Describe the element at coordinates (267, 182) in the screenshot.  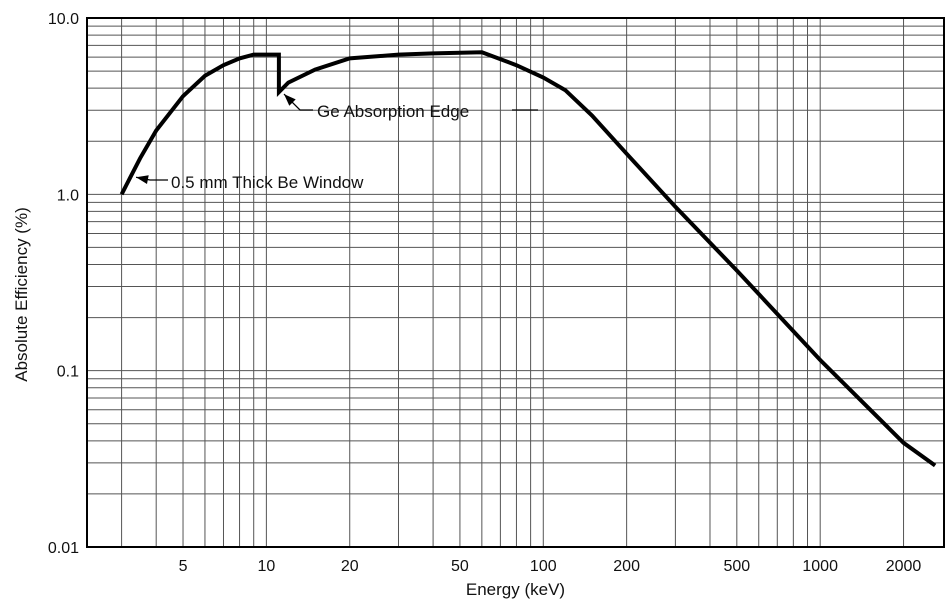
I see `annotation-be-window: 0.5 mm Thick Be Window` at that location.